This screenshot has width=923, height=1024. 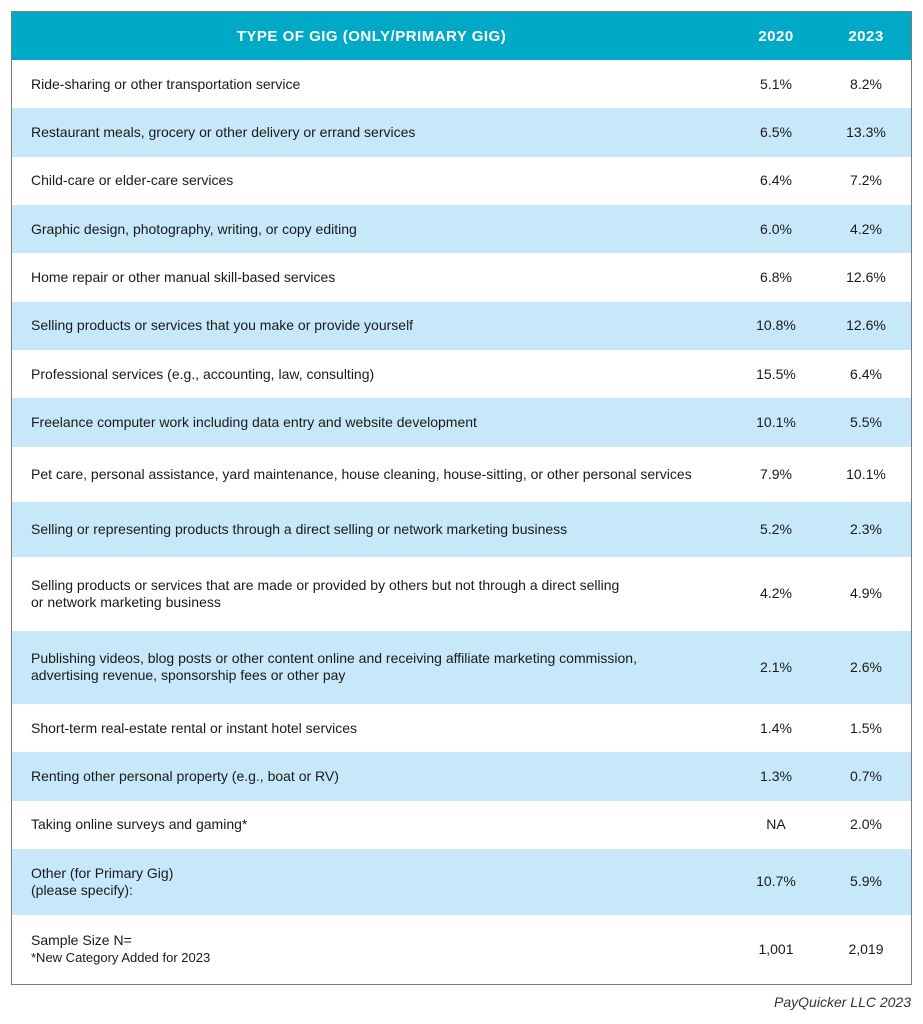 What do you see at coordinates (866, 529) in the screenshot?
I see `value-2023-cell: 2.3%` at bounding box center [866, 529].